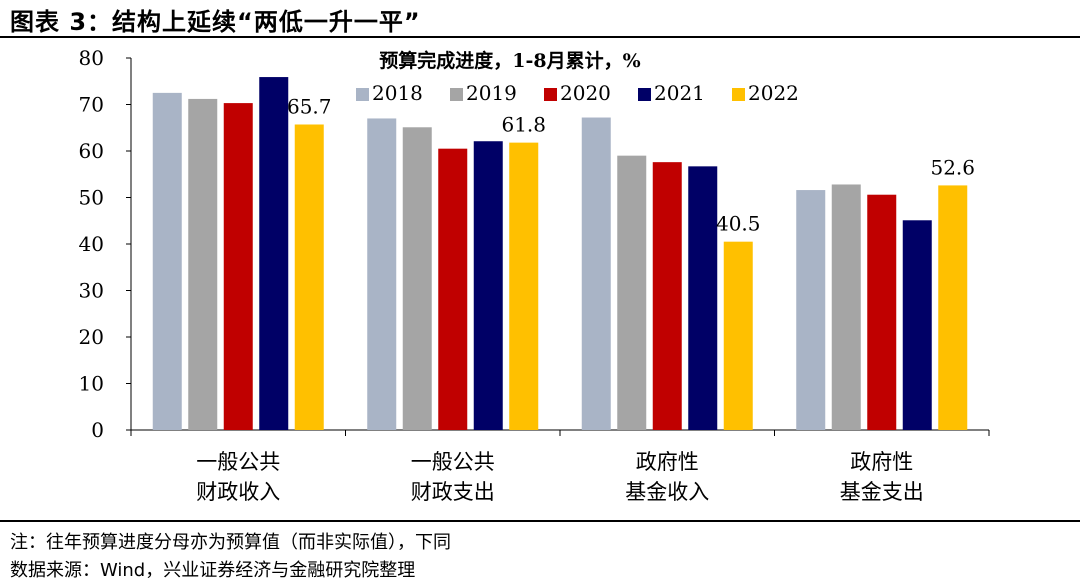  What do you see at coordinates (773, 93) in the screenshot?
I see `legend-label-2022: 2022` at bounding box center [773, 93].